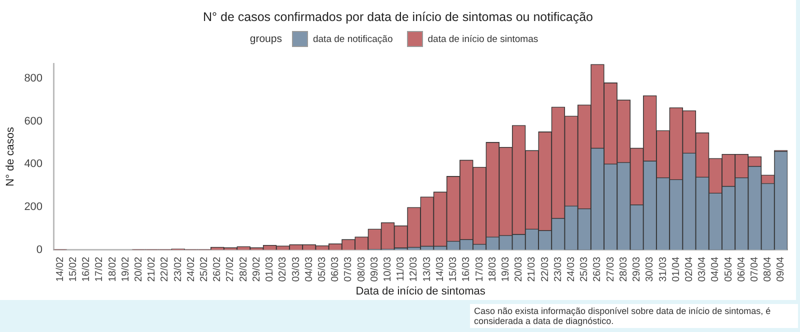 The height and width of the screenshot is (332, 800). I want to click on x-tick-label: 19/03, so click(506, 269).